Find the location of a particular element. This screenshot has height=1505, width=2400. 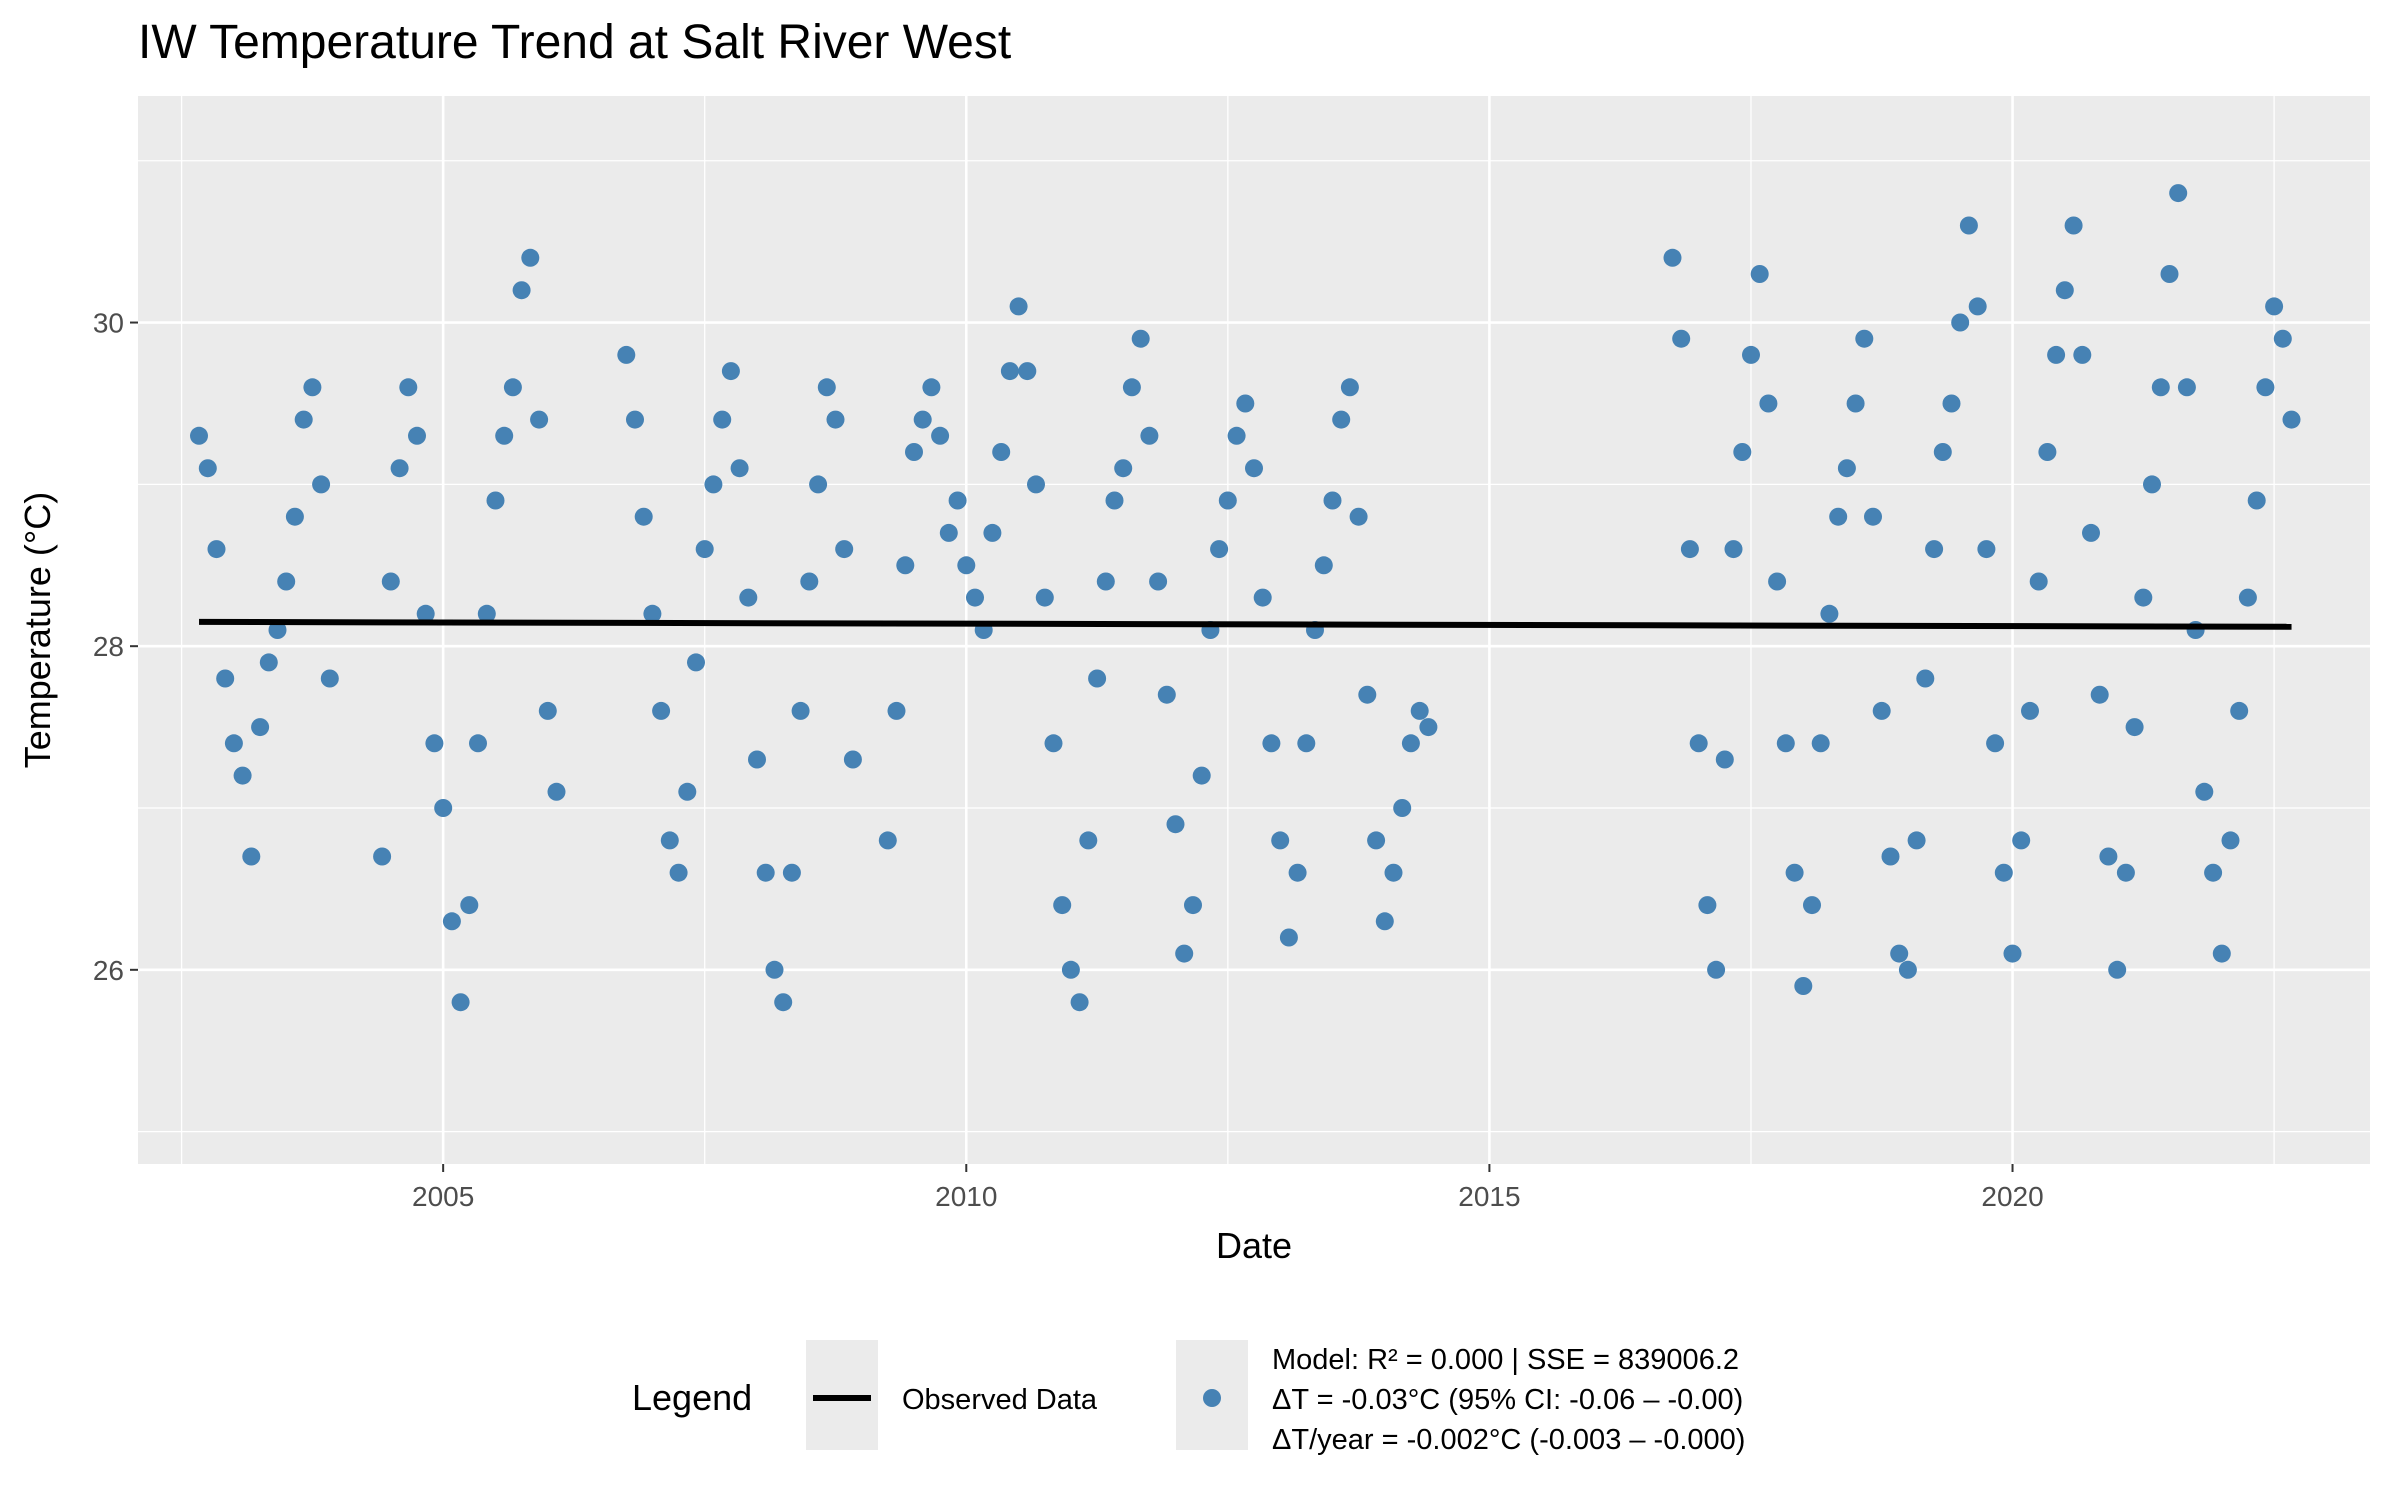

trend-line is located at coordinates (1245, 624).